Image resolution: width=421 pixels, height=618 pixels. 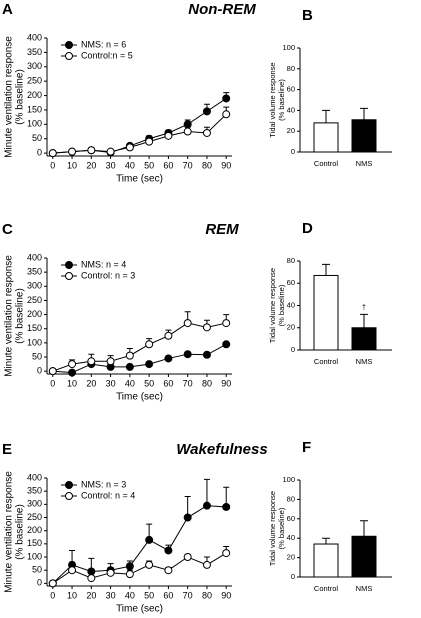 What do you see at coordinates (34, 342) in the screenshot?
I see `y-tick-label: 100` at bounding box center [34, 342].